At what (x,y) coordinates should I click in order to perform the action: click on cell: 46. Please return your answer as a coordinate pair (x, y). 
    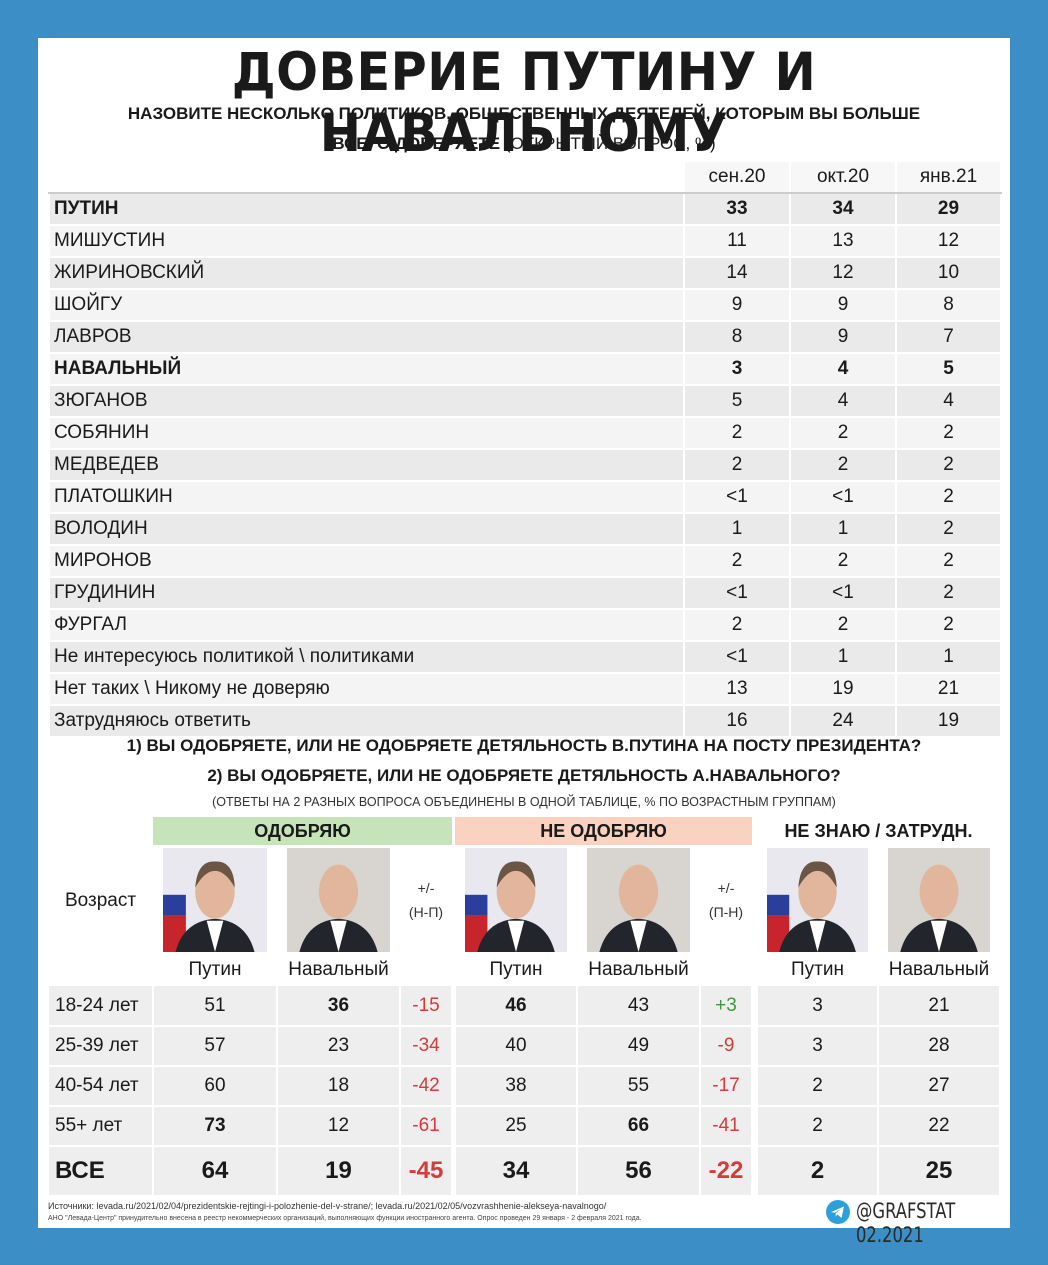
    Looking at the image, I should click on (516, 1005).